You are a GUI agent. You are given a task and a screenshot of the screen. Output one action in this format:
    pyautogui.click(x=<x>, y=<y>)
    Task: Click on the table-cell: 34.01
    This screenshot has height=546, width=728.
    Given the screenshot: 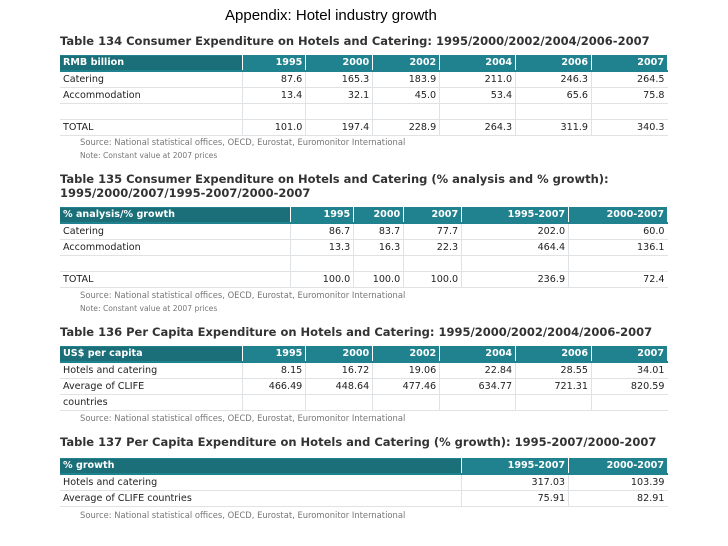 What is the action you would take?
    pyautogui.click(x=629, y=370)
    